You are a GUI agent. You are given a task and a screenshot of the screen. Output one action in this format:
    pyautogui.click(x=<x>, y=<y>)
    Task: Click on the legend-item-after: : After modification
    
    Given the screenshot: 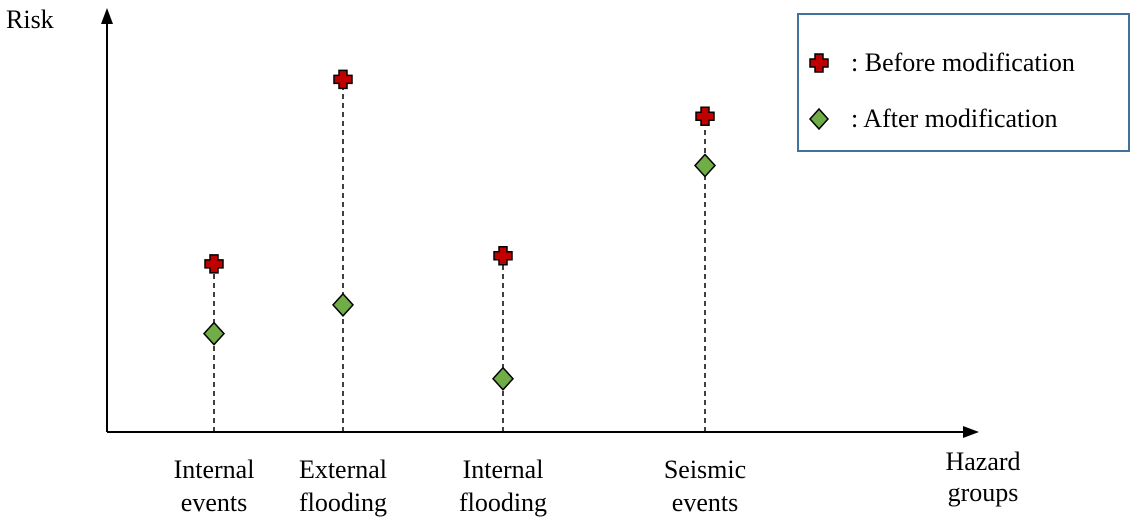 What is the action you would take?
    pyautogui.click(x=963, y=119)
    